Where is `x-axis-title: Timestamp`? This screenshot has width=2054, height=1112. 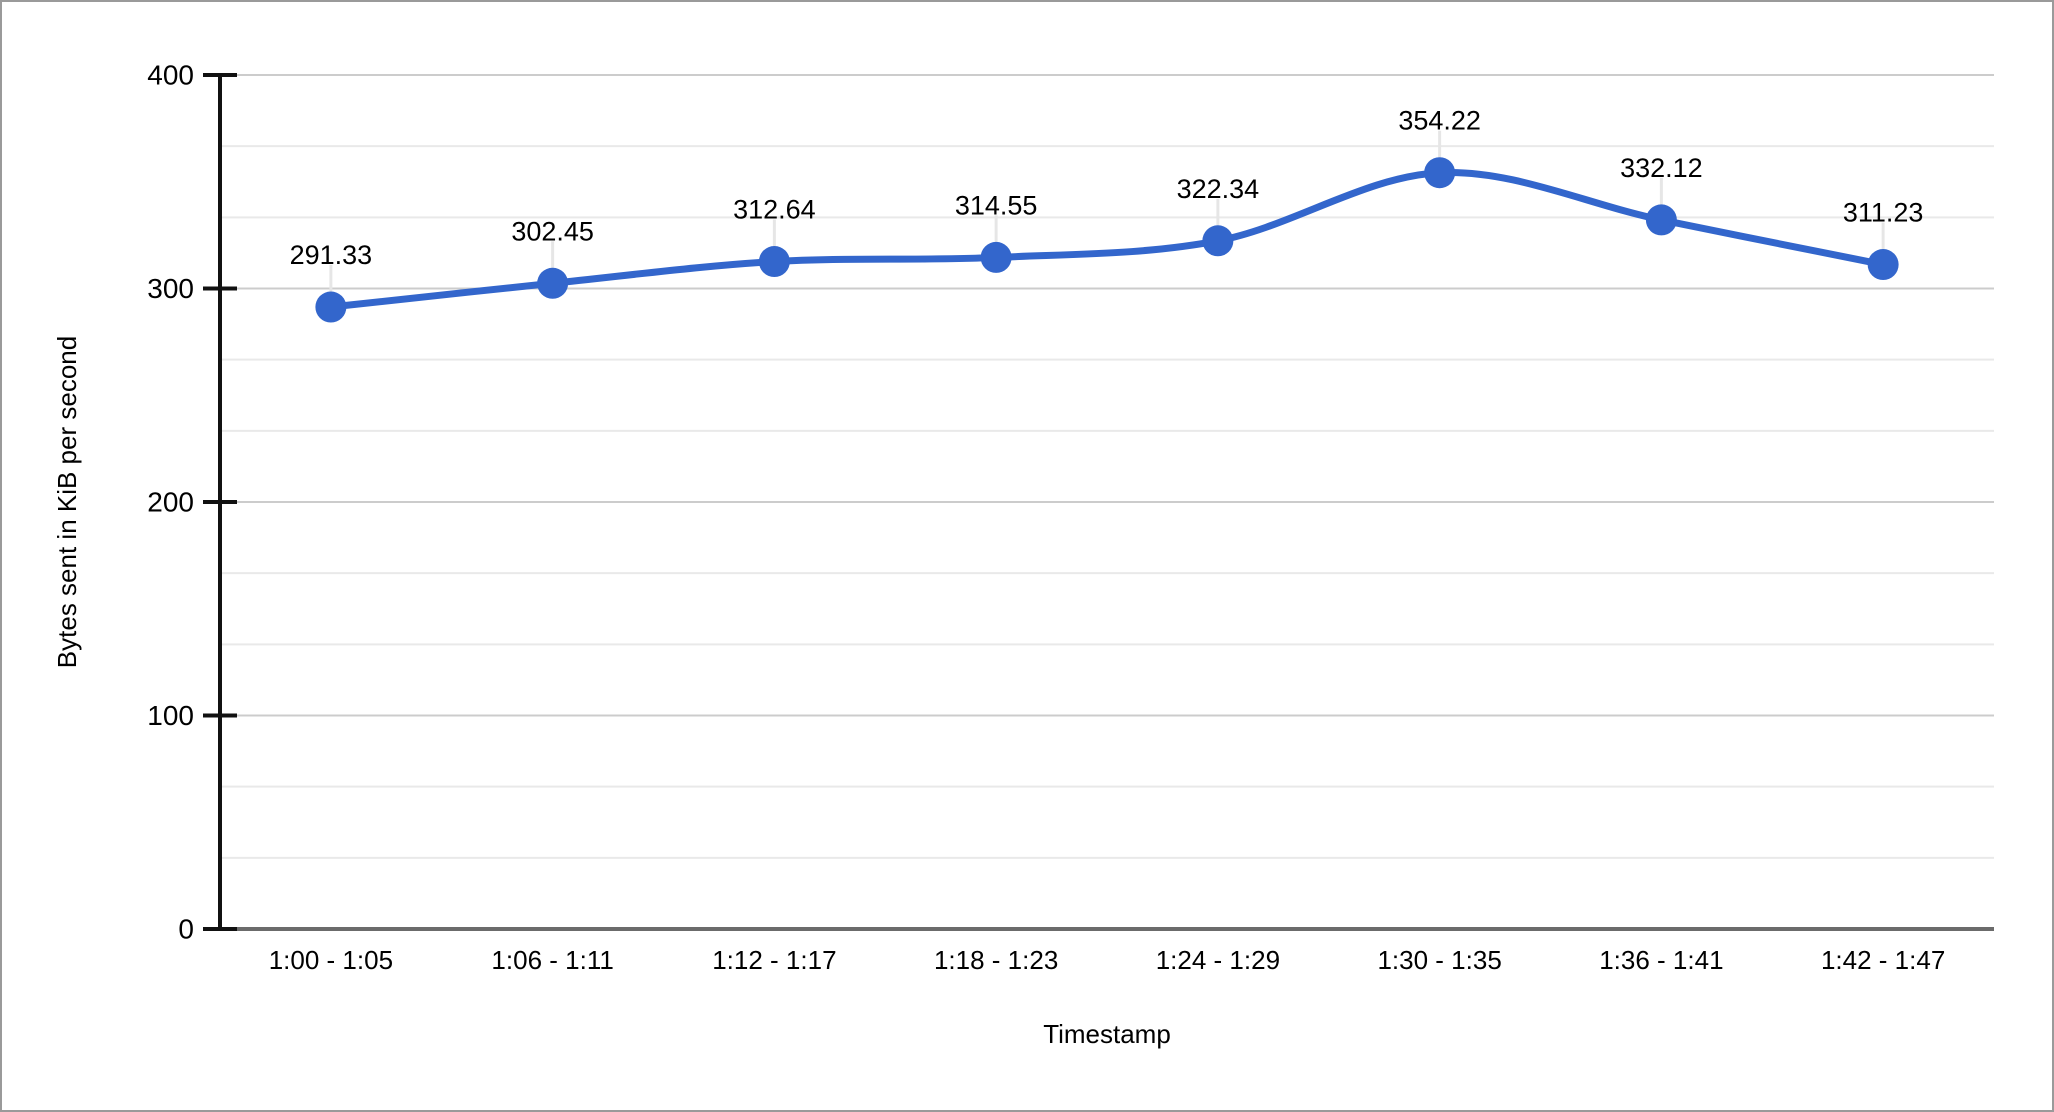 x-axis-title: Timestamp is located at coordinates (1107, 1034).